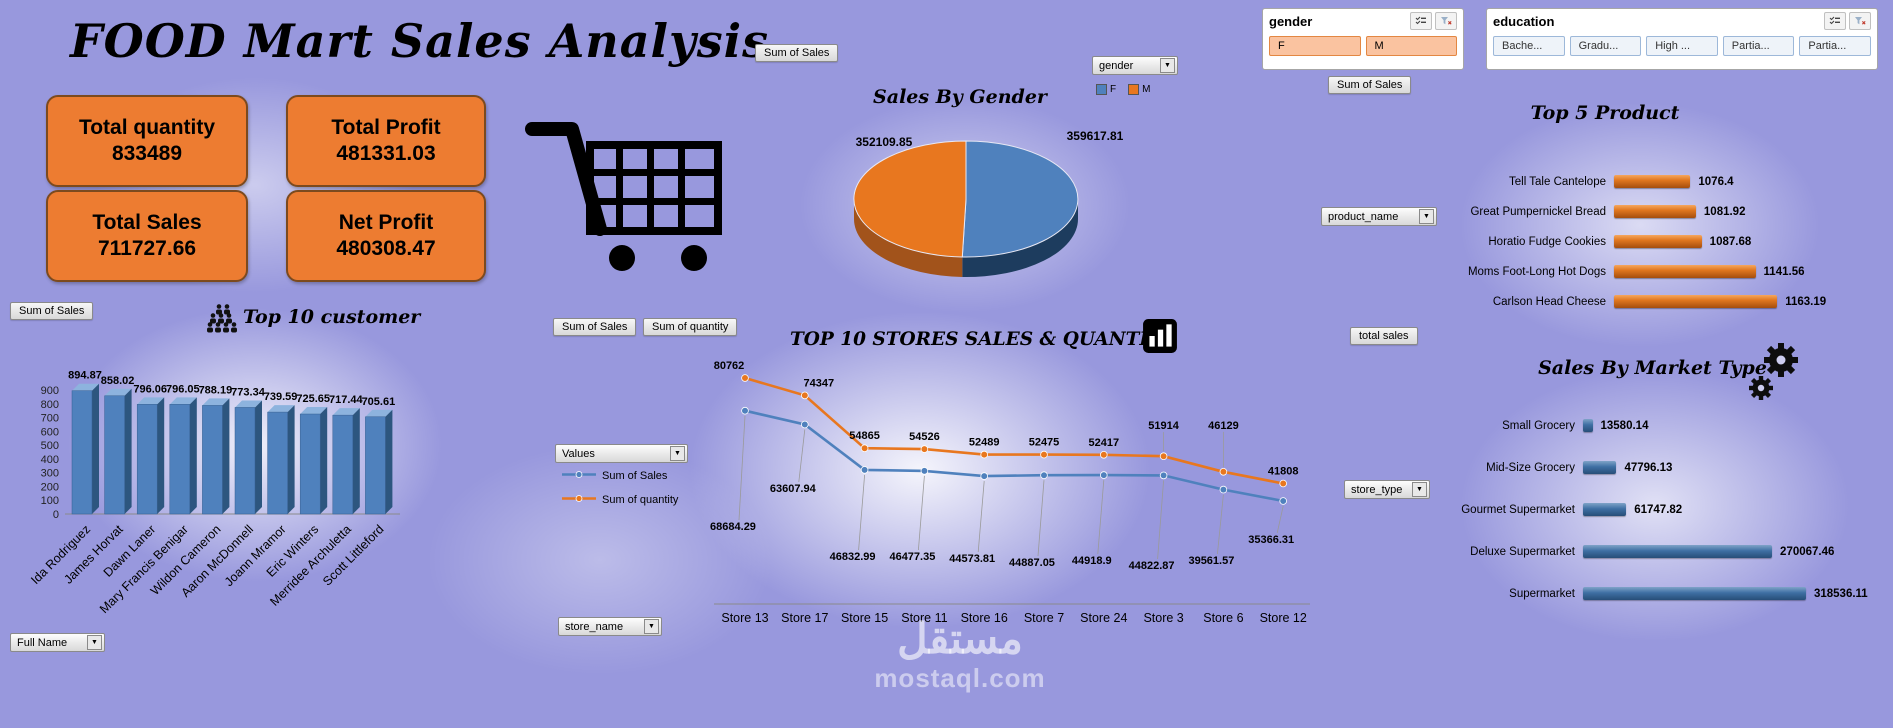 Image resolution: width=1893 pixels, height=728 pixels. I want to click on svg-text: 900, so click(50, 391).